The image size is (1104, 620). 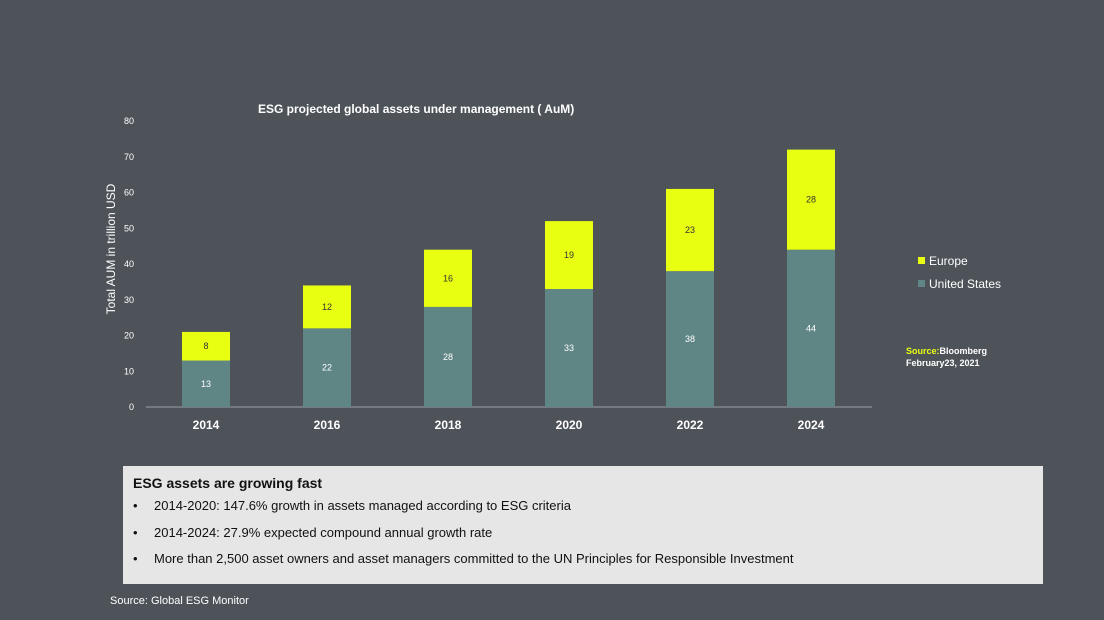 I want to click on bar-value-label: 19, so click(x=569, y=255).